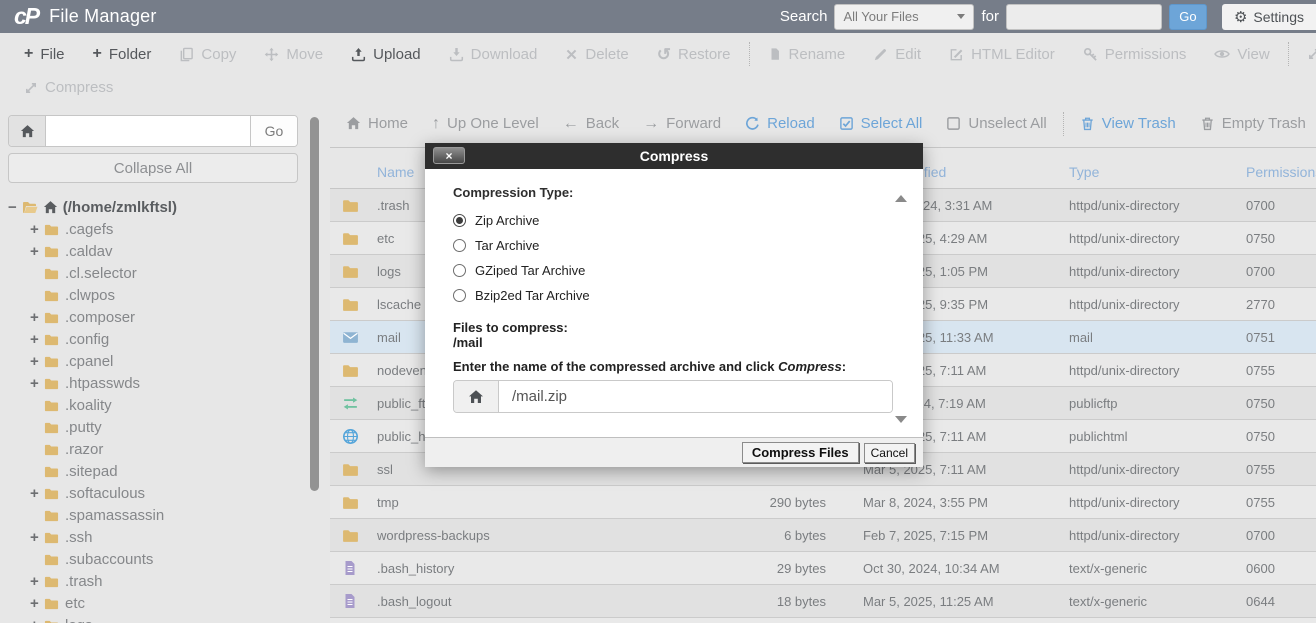 This screenshot has height=623, width=1316. Describe the element at coordinates (154, 427) in the screenshot. I see `sidebar-tree-item: + .putty` at that location.